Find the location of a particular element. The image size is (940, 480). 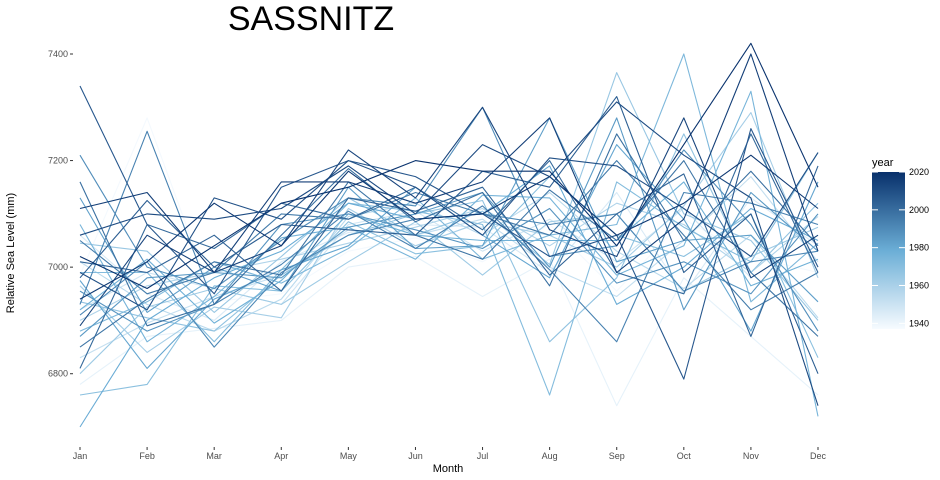

y-axis-title: Relative Sea Level (mm) is located at coordinates (11, 253).